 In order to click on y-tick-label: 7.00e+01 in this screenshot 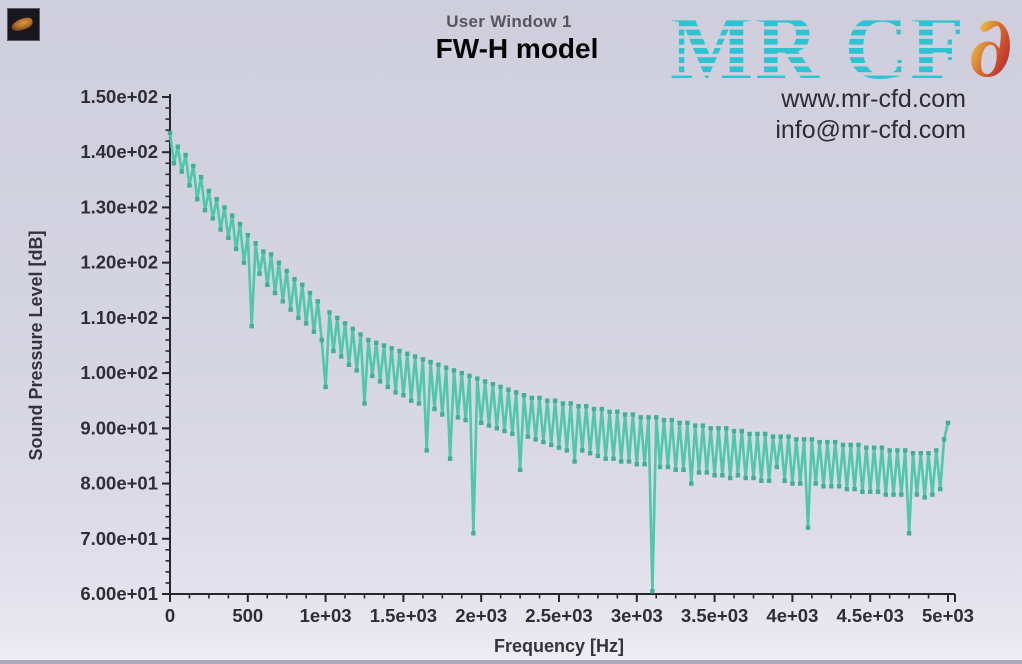, I will do `click(119, 538)`.